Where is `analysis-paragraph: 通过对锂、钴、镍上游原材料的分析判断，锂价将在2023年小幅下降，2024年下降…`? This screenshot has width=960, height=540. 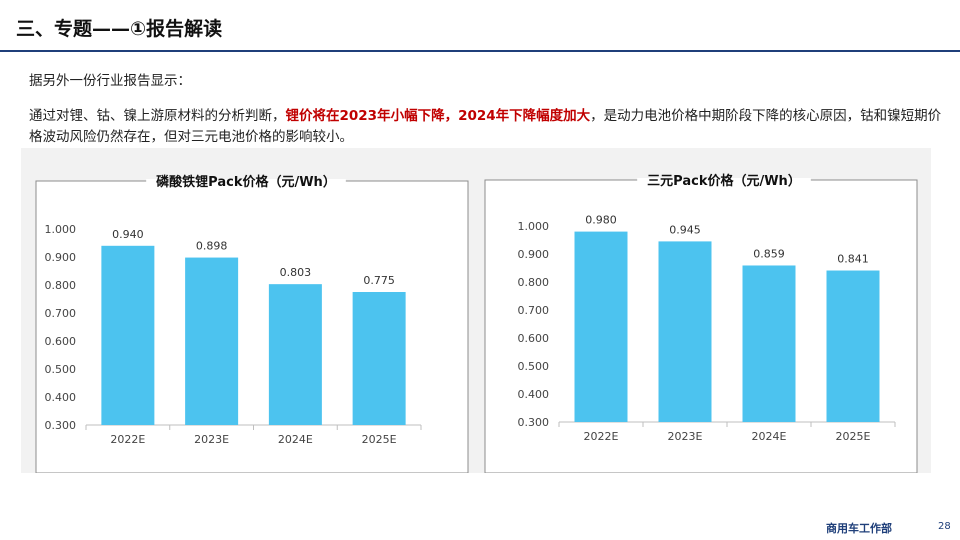
analysis-paragraph: 通过对锂、钴、镍上游原材料的分析判断，锂价将在2023年小幅下降，2024年下降… is located at coordinates (486, 127).